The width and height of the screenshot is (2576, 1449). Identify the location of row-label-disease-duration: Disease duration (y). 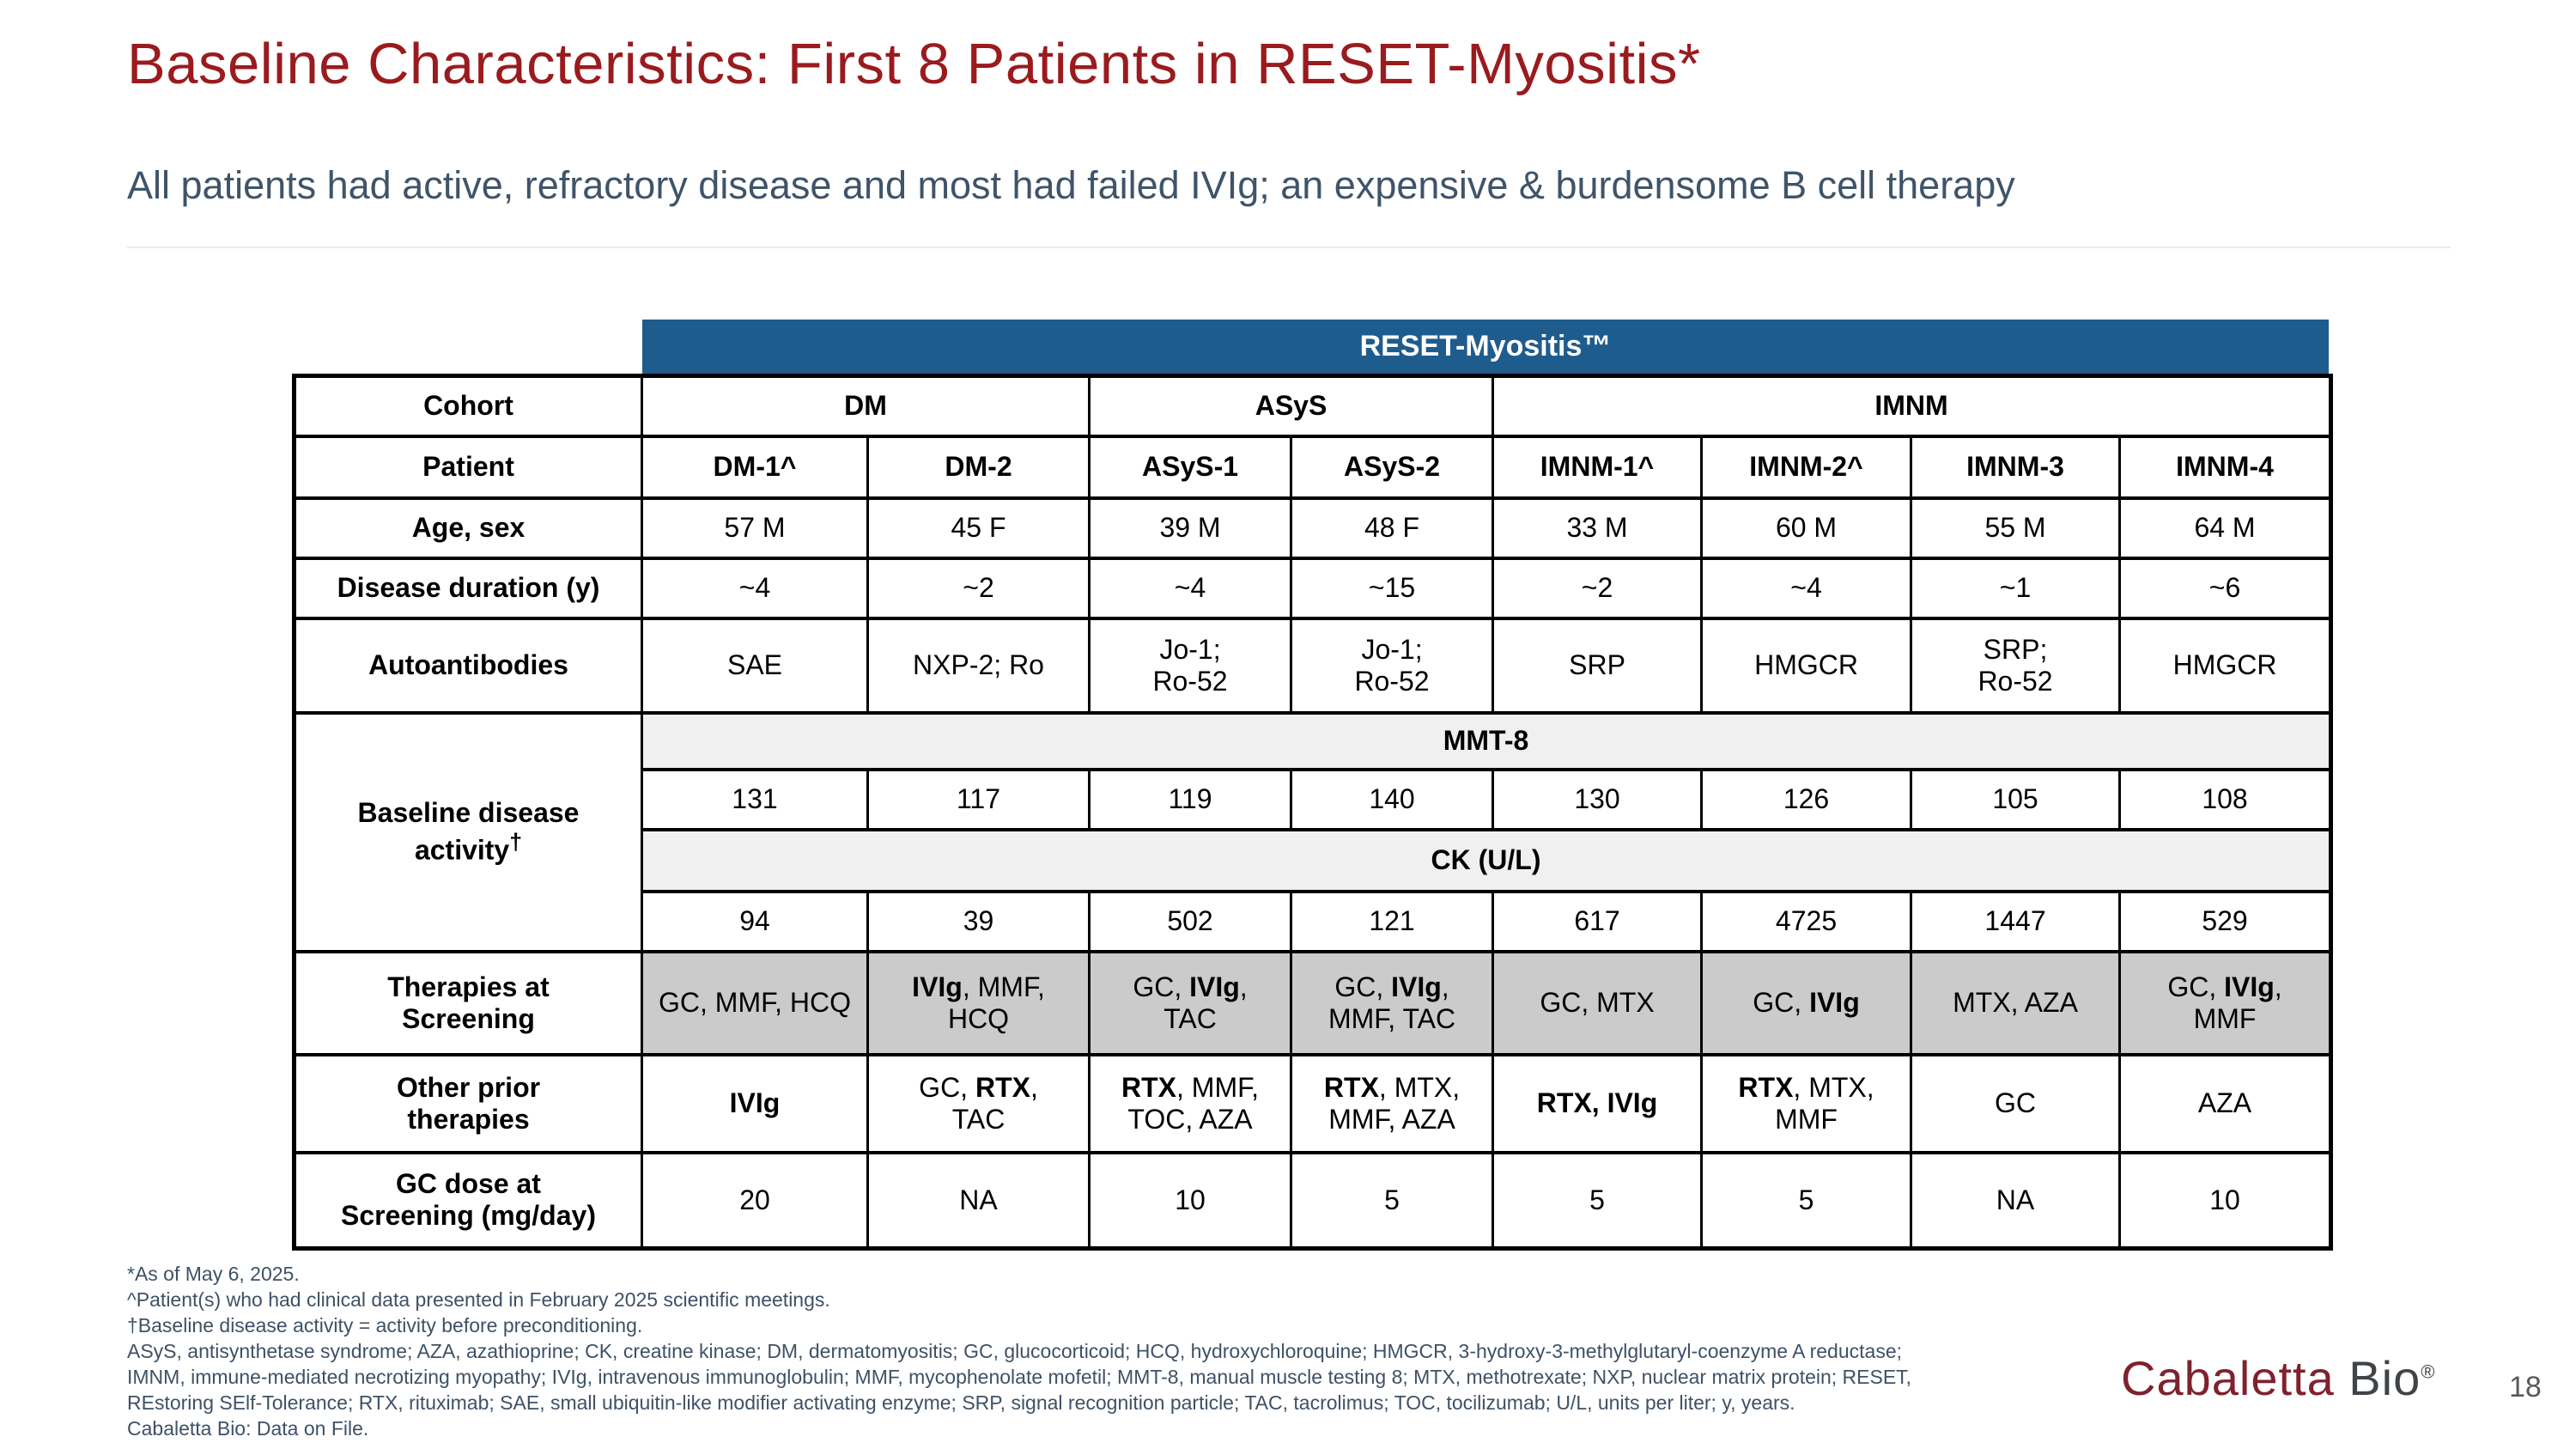
(468, 588).